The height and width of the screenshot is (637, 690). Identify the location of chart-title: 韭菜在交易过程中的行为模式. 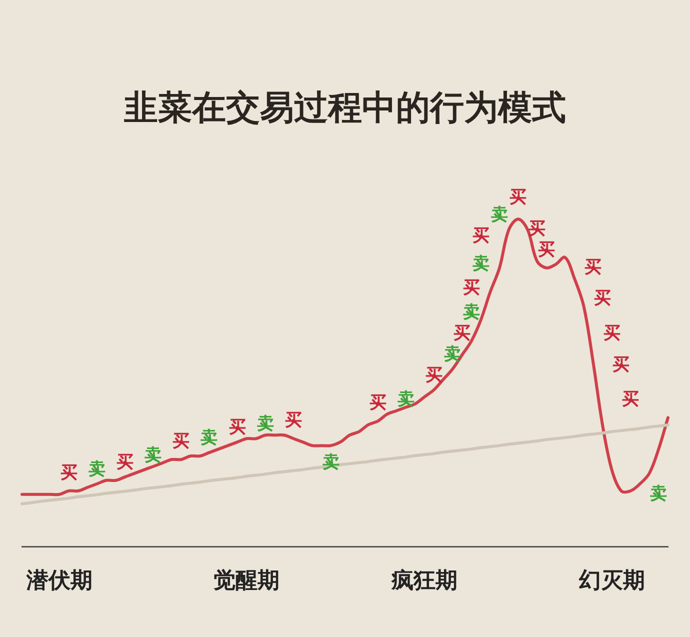
(345, 108).